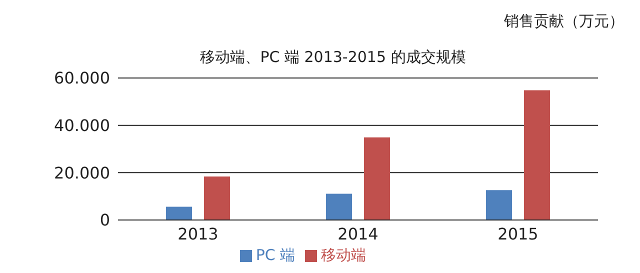 Image resolution: width=640 pixels, height=273 pixels. I want to click on x-tick-label: 2013, so click(198, 234).